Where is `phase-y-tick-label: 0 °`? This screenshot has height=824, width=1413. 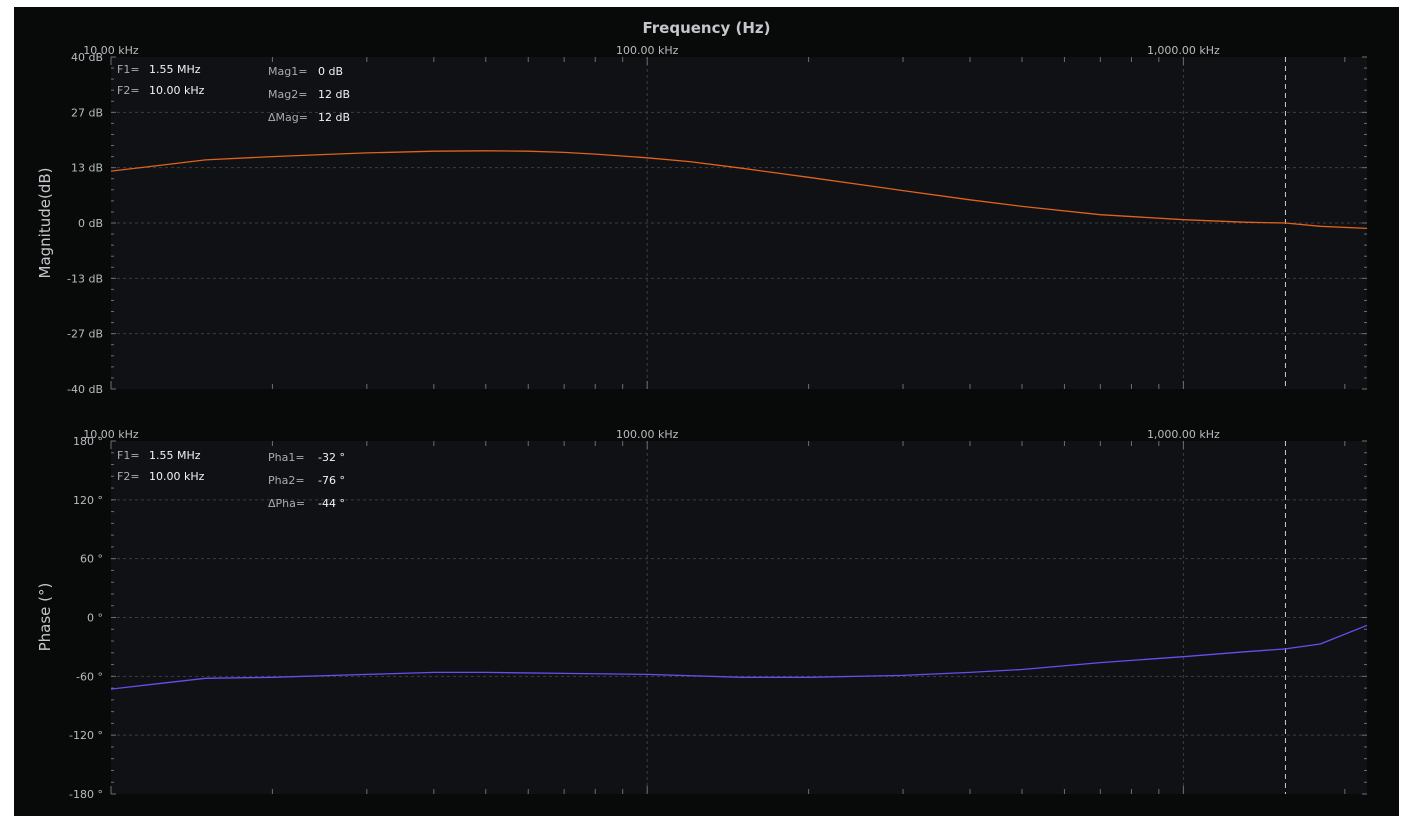 phase-y-tick-label: 0 ° is located at coordinates (95, 618).